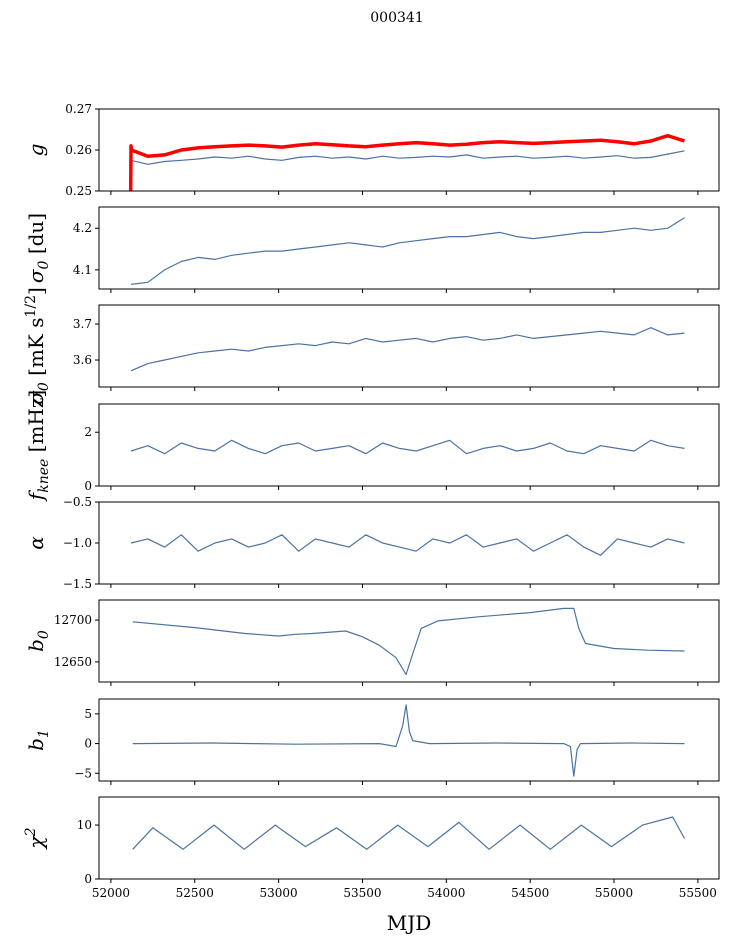 This screenshot has width=729, height=944. What do you see at coordinates (84, 825) in the screenshot?
I see `y-tick-label: 10` at bounding box center [84, 825].